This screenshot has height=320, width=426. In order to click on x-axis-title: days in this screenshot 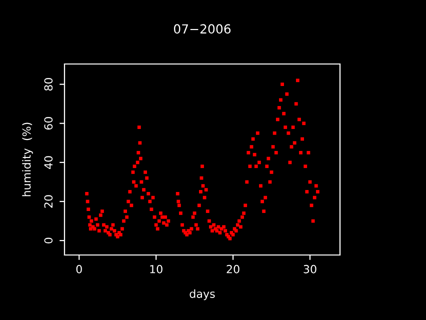, I will do `click(202, 294)`.